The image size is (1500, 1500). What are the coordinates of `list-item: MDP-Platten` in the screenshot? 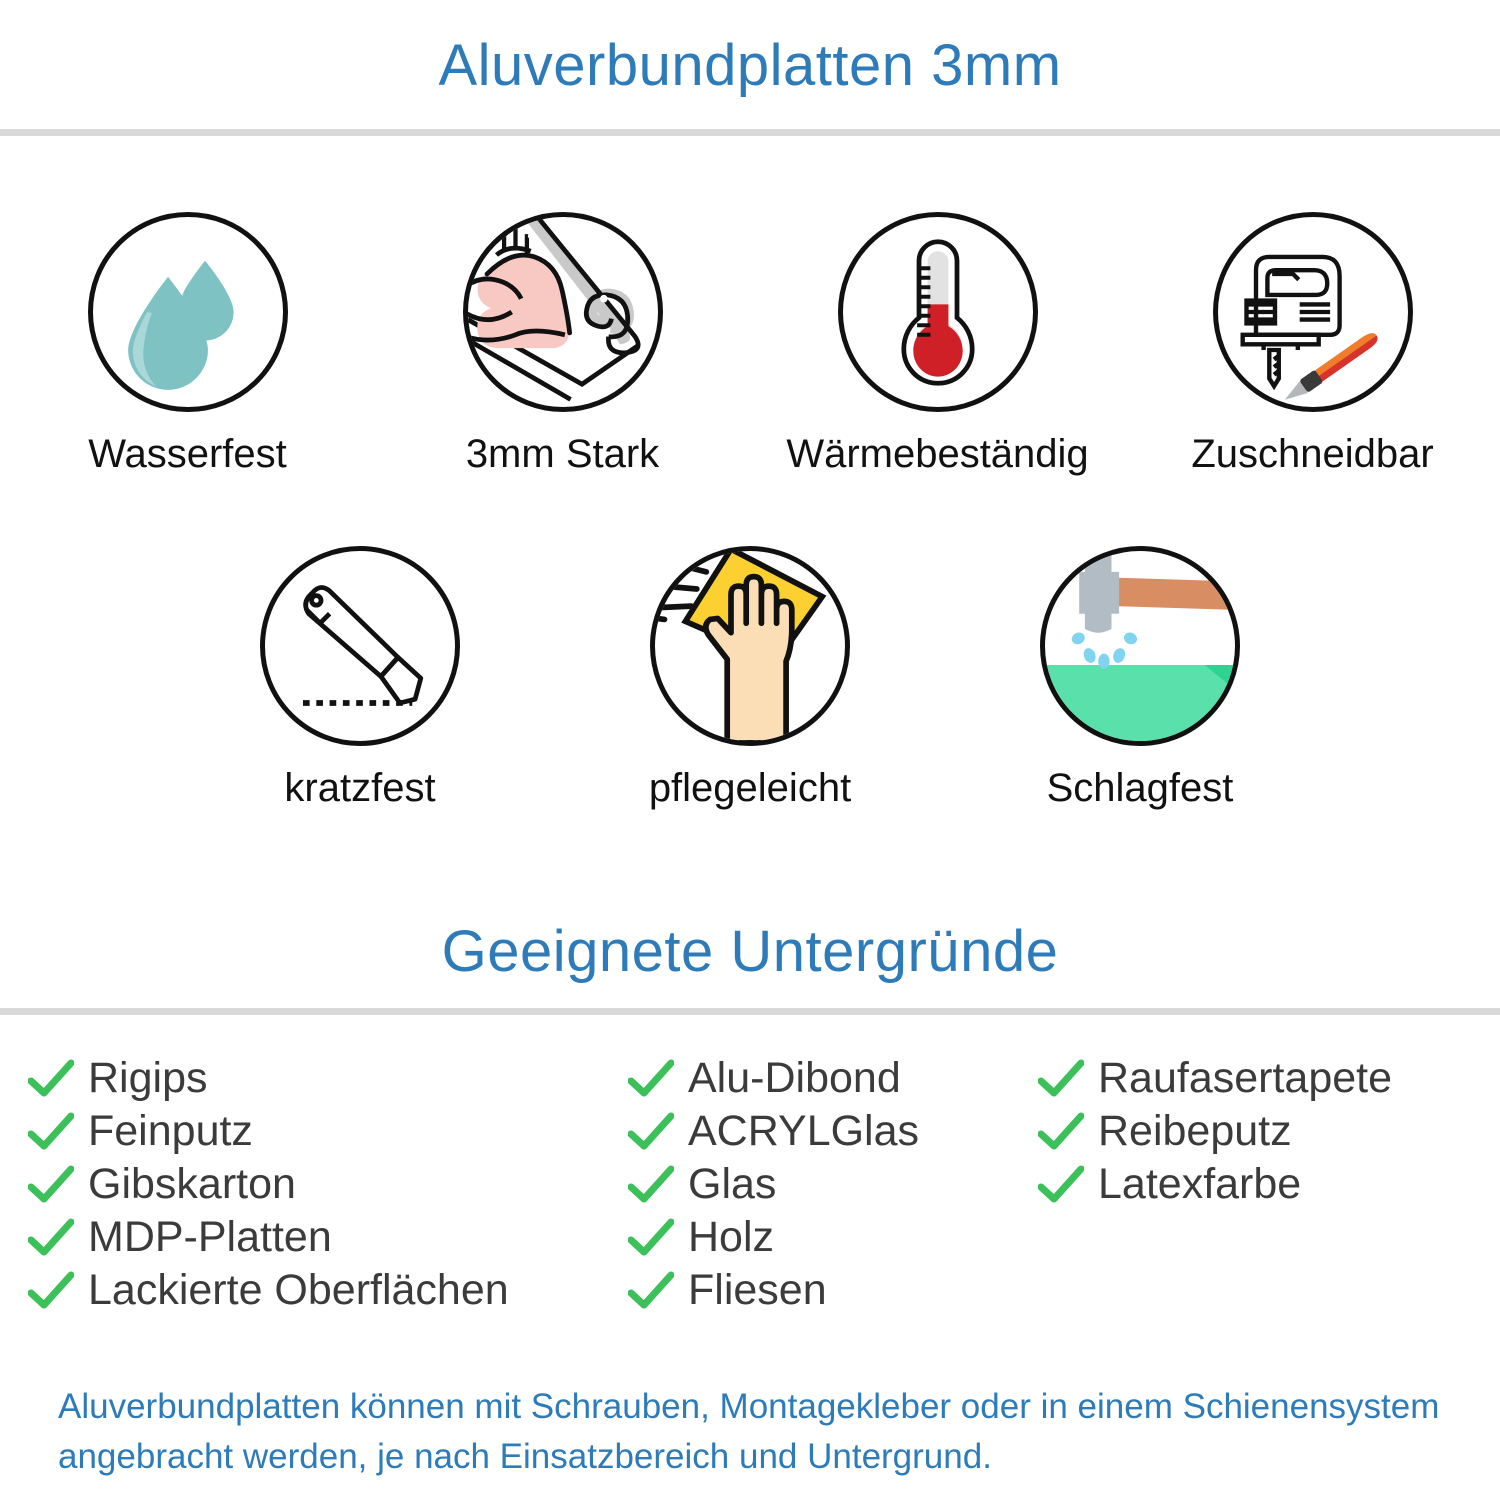 It's located at (328, 1237).